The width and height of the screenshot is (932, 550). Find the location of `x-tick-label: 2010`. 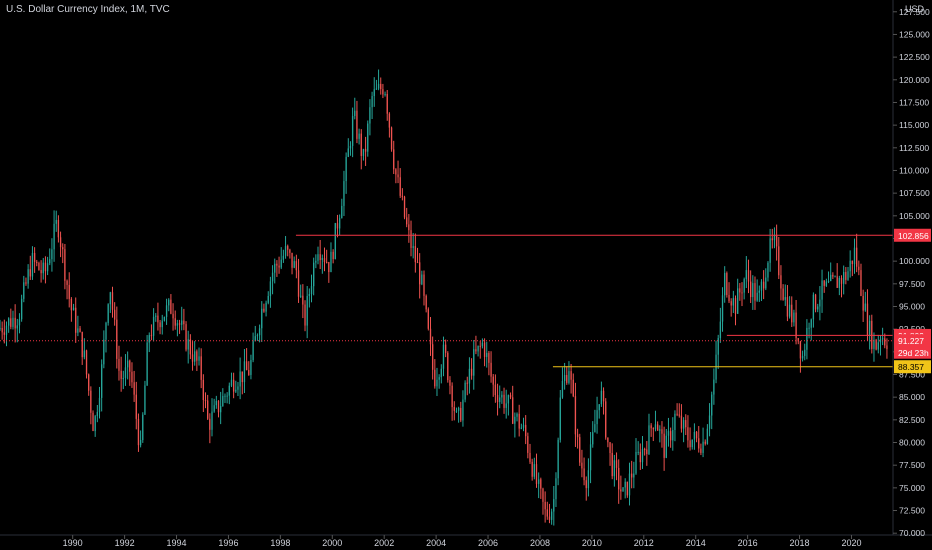

x-tick-label: 2010 is located at coordinates (592, 543).